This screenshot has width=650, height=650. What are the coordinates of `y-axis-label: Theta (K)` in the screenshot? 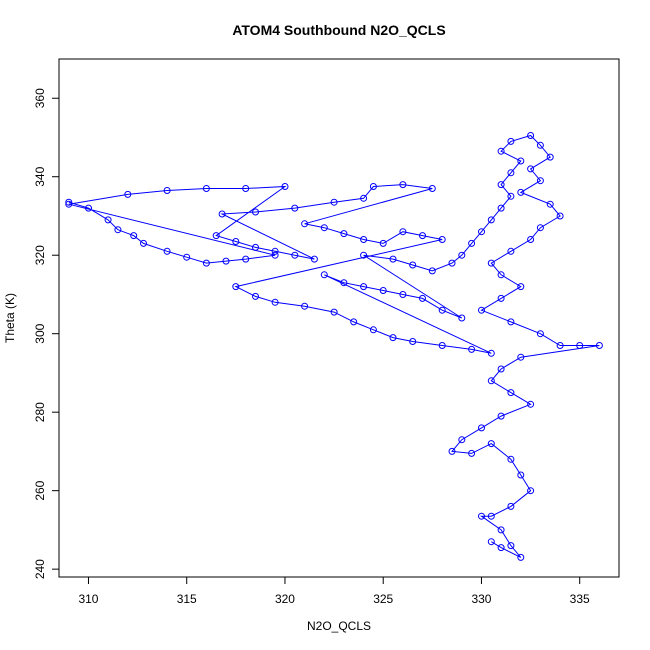 It's located at (10, 318).